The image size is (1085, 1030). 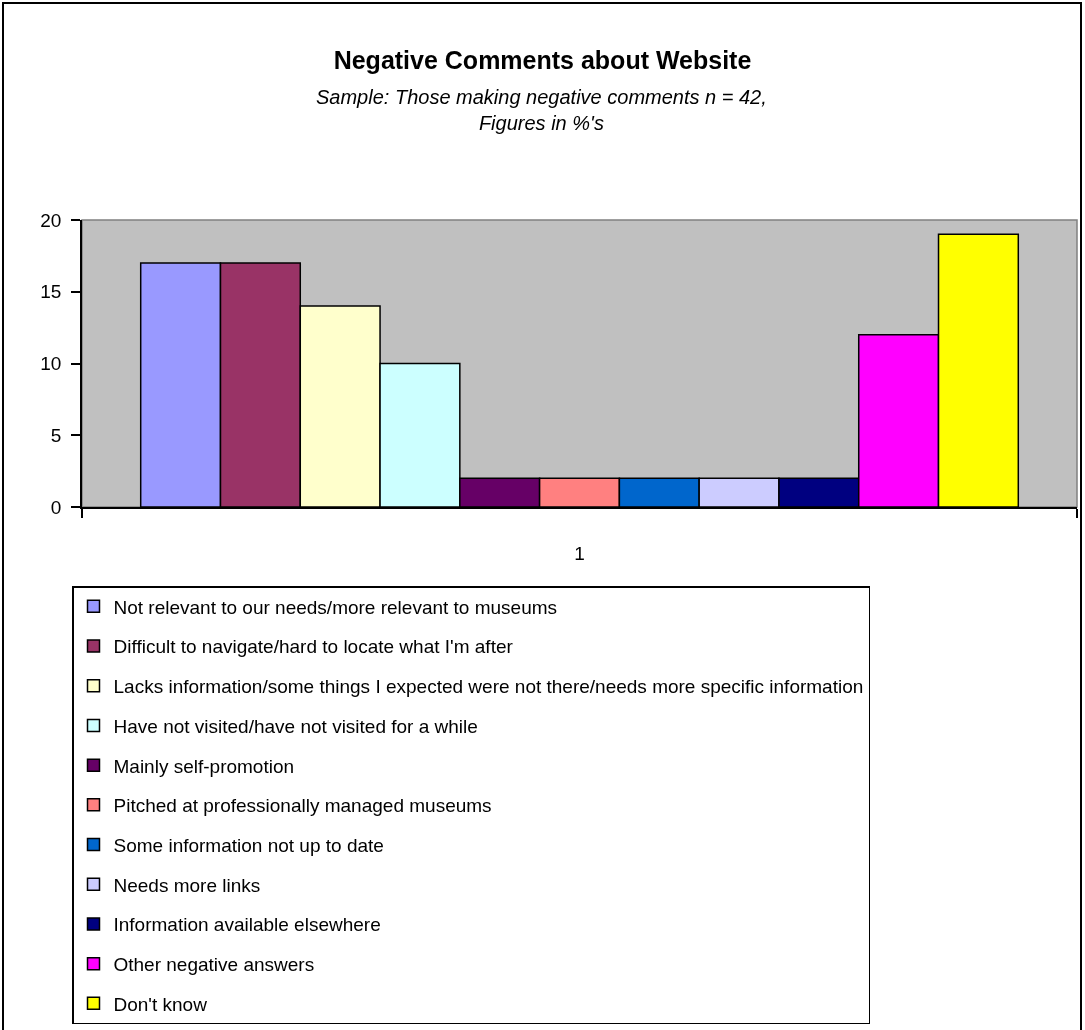 I want to click on legend-label: Needs more links, so click(x=187, y=885).